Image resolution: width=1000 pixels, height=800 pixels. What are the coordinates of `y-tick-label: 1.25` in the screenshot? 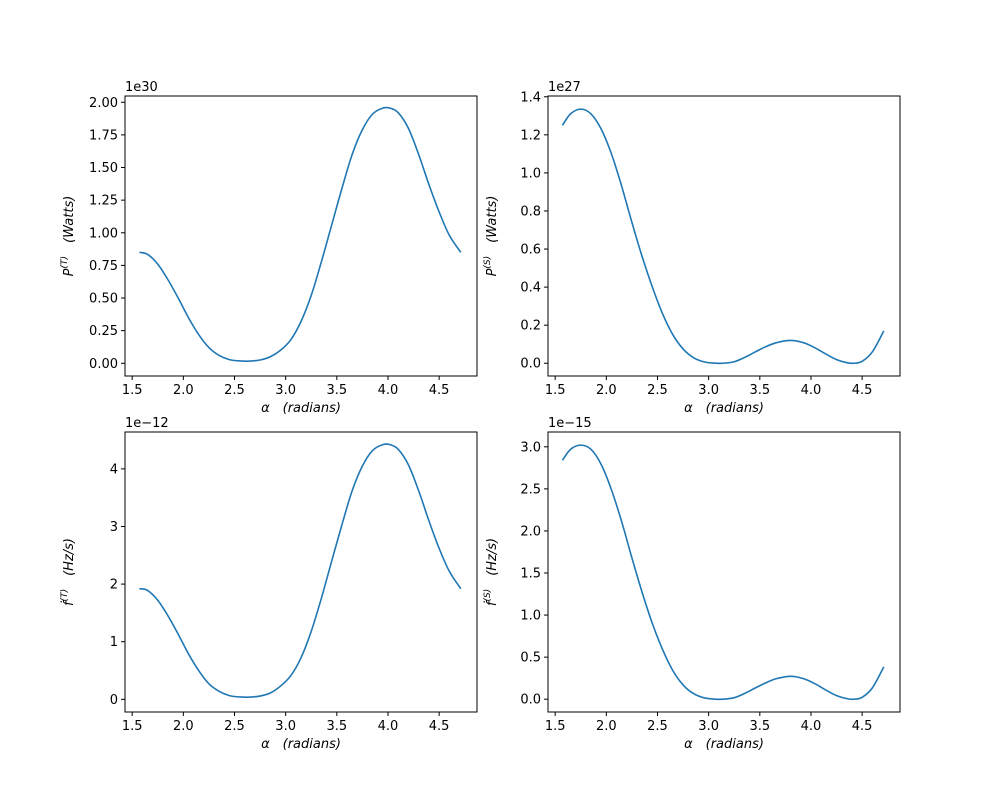 It's located at (103, 201).